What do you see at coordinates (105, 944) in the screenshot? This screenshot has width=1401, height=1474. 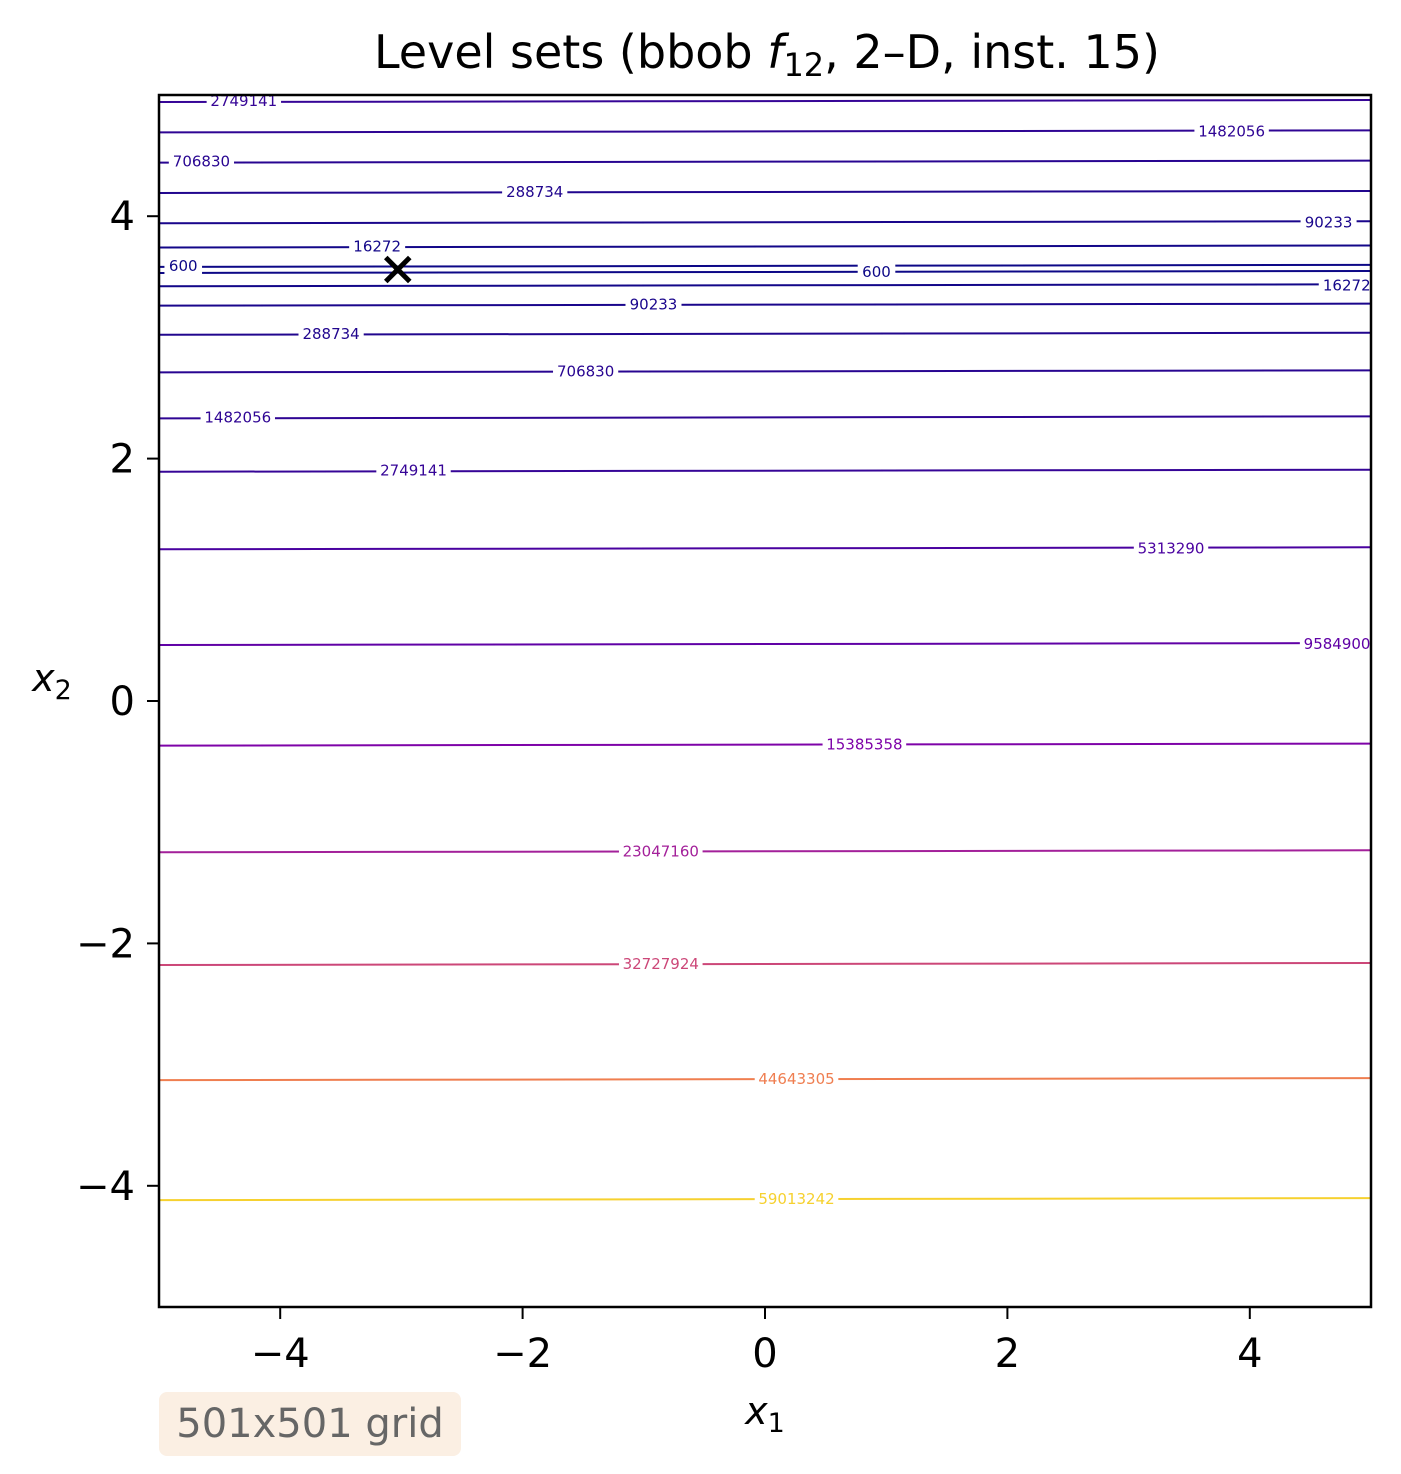 I see `y-tick-label: −2` at bounding box center [105, 944].